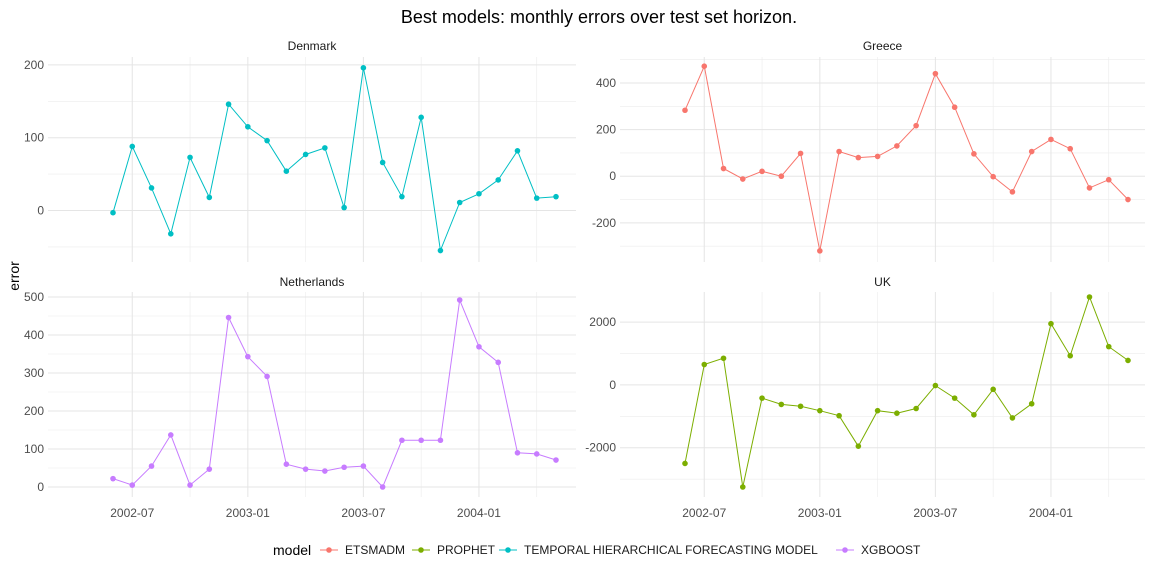 Image resolution: width=1152 pixels, height=576 pixels. I want to click on legend-label: TEMPORAL HIERARCHICAL FORECASTING MODEL, so click(671, 550).